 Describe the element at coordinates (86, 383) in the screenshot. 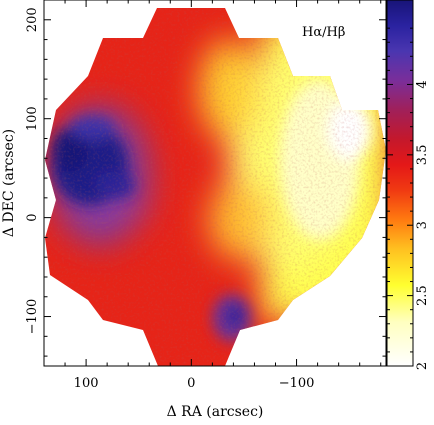

I see `x-tick-label: 100` at that location.